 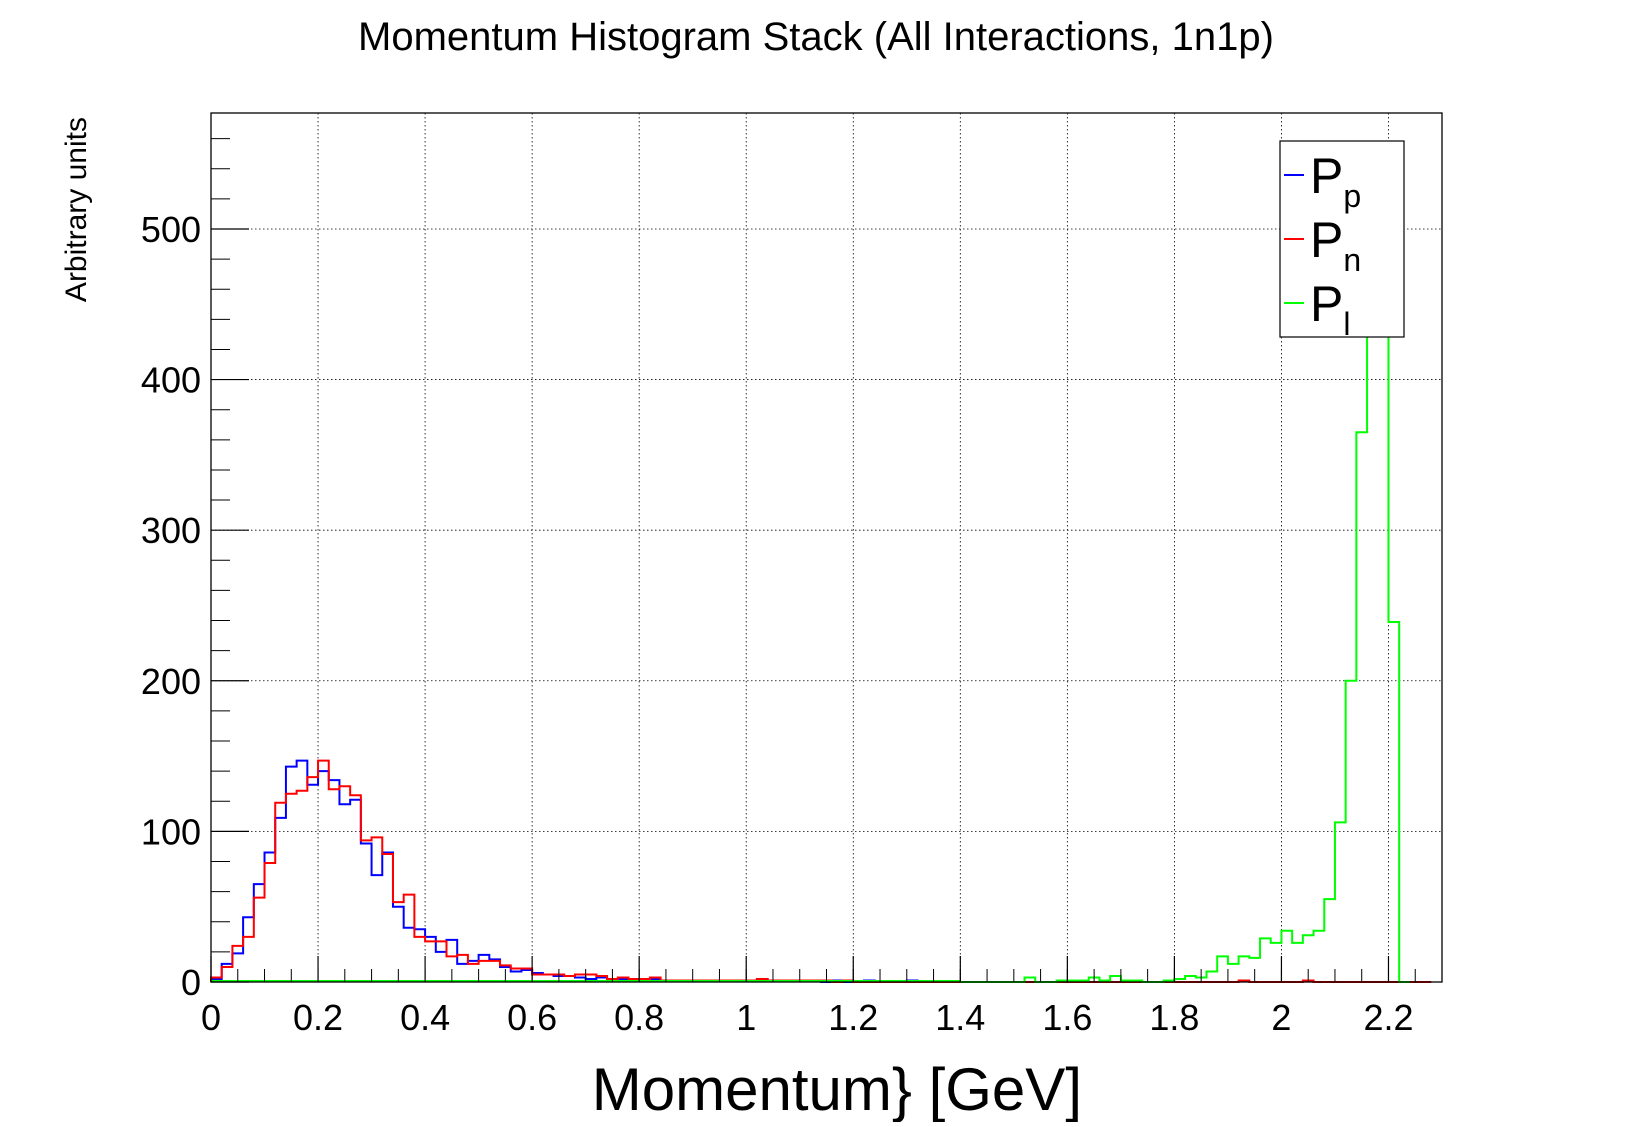 What do you see at coordinates (191, 982) in the screenshot?
I see `y-tick-label: 0` at bounding box center [191, 982].